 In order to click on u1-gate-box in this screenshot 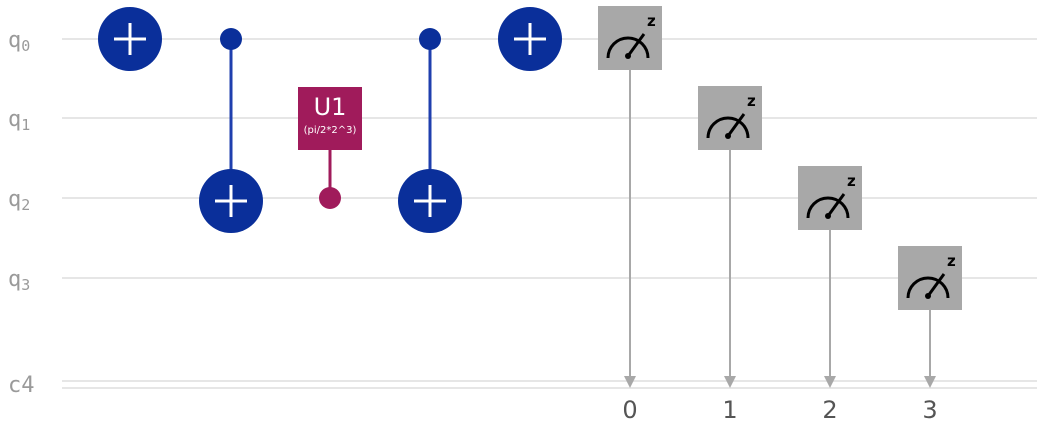, I will do `click(330, 118)`.